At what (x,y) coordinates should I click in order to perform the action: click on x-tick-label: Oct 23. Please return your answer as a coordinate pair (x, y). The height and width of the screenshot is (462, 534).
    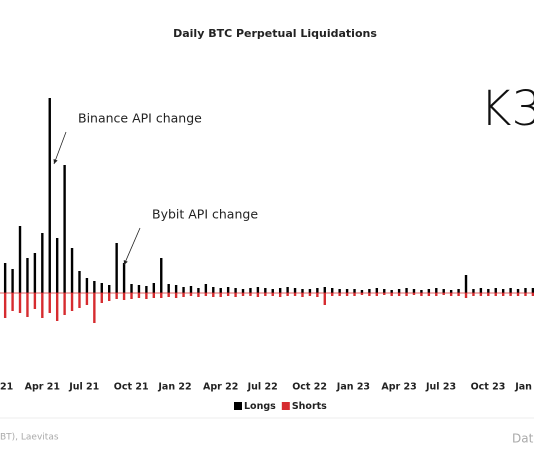
    Looking at the image, I should click on (488, 387).